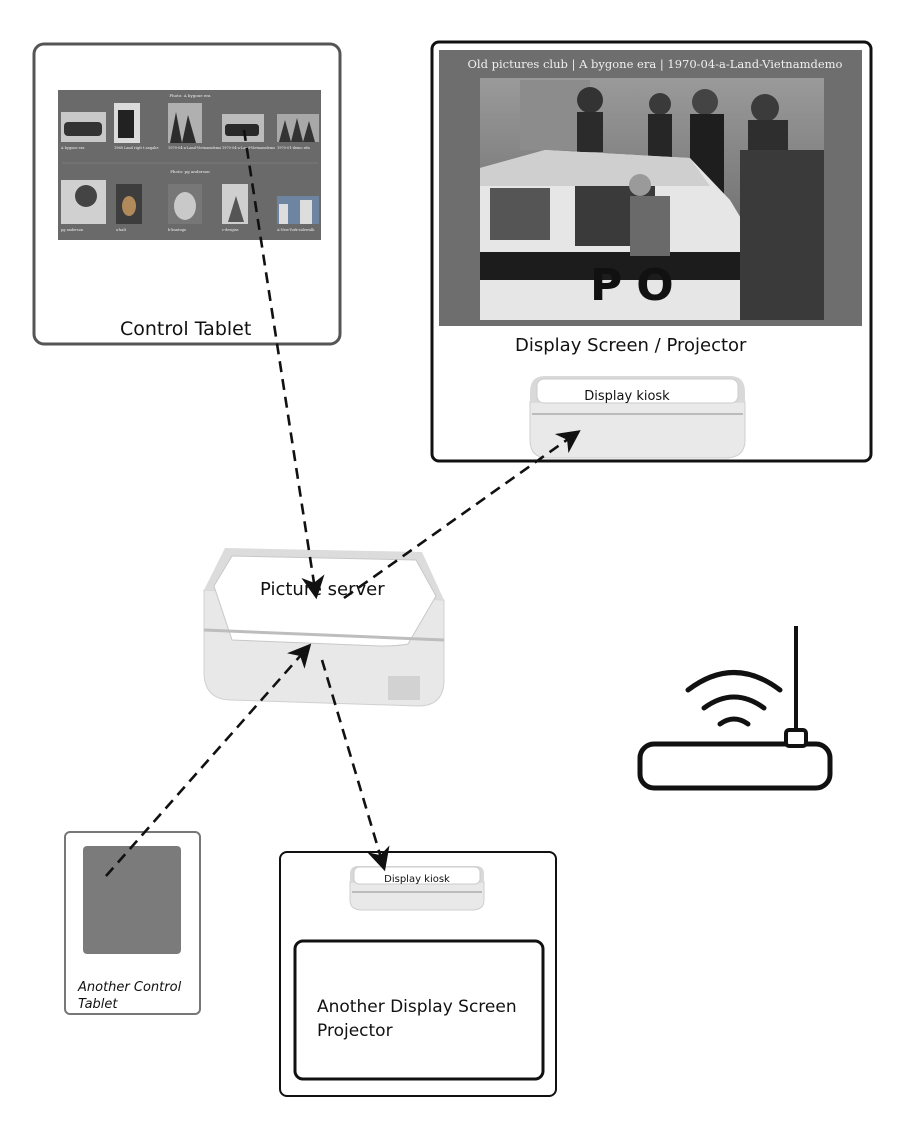 The width and height of the screenshot is (900, 1122). What do you see at coordinates (190, 95) in the screenshot?
I see `gallery-title-1: Photo: A bygone era` at bounding box center [190, 95].